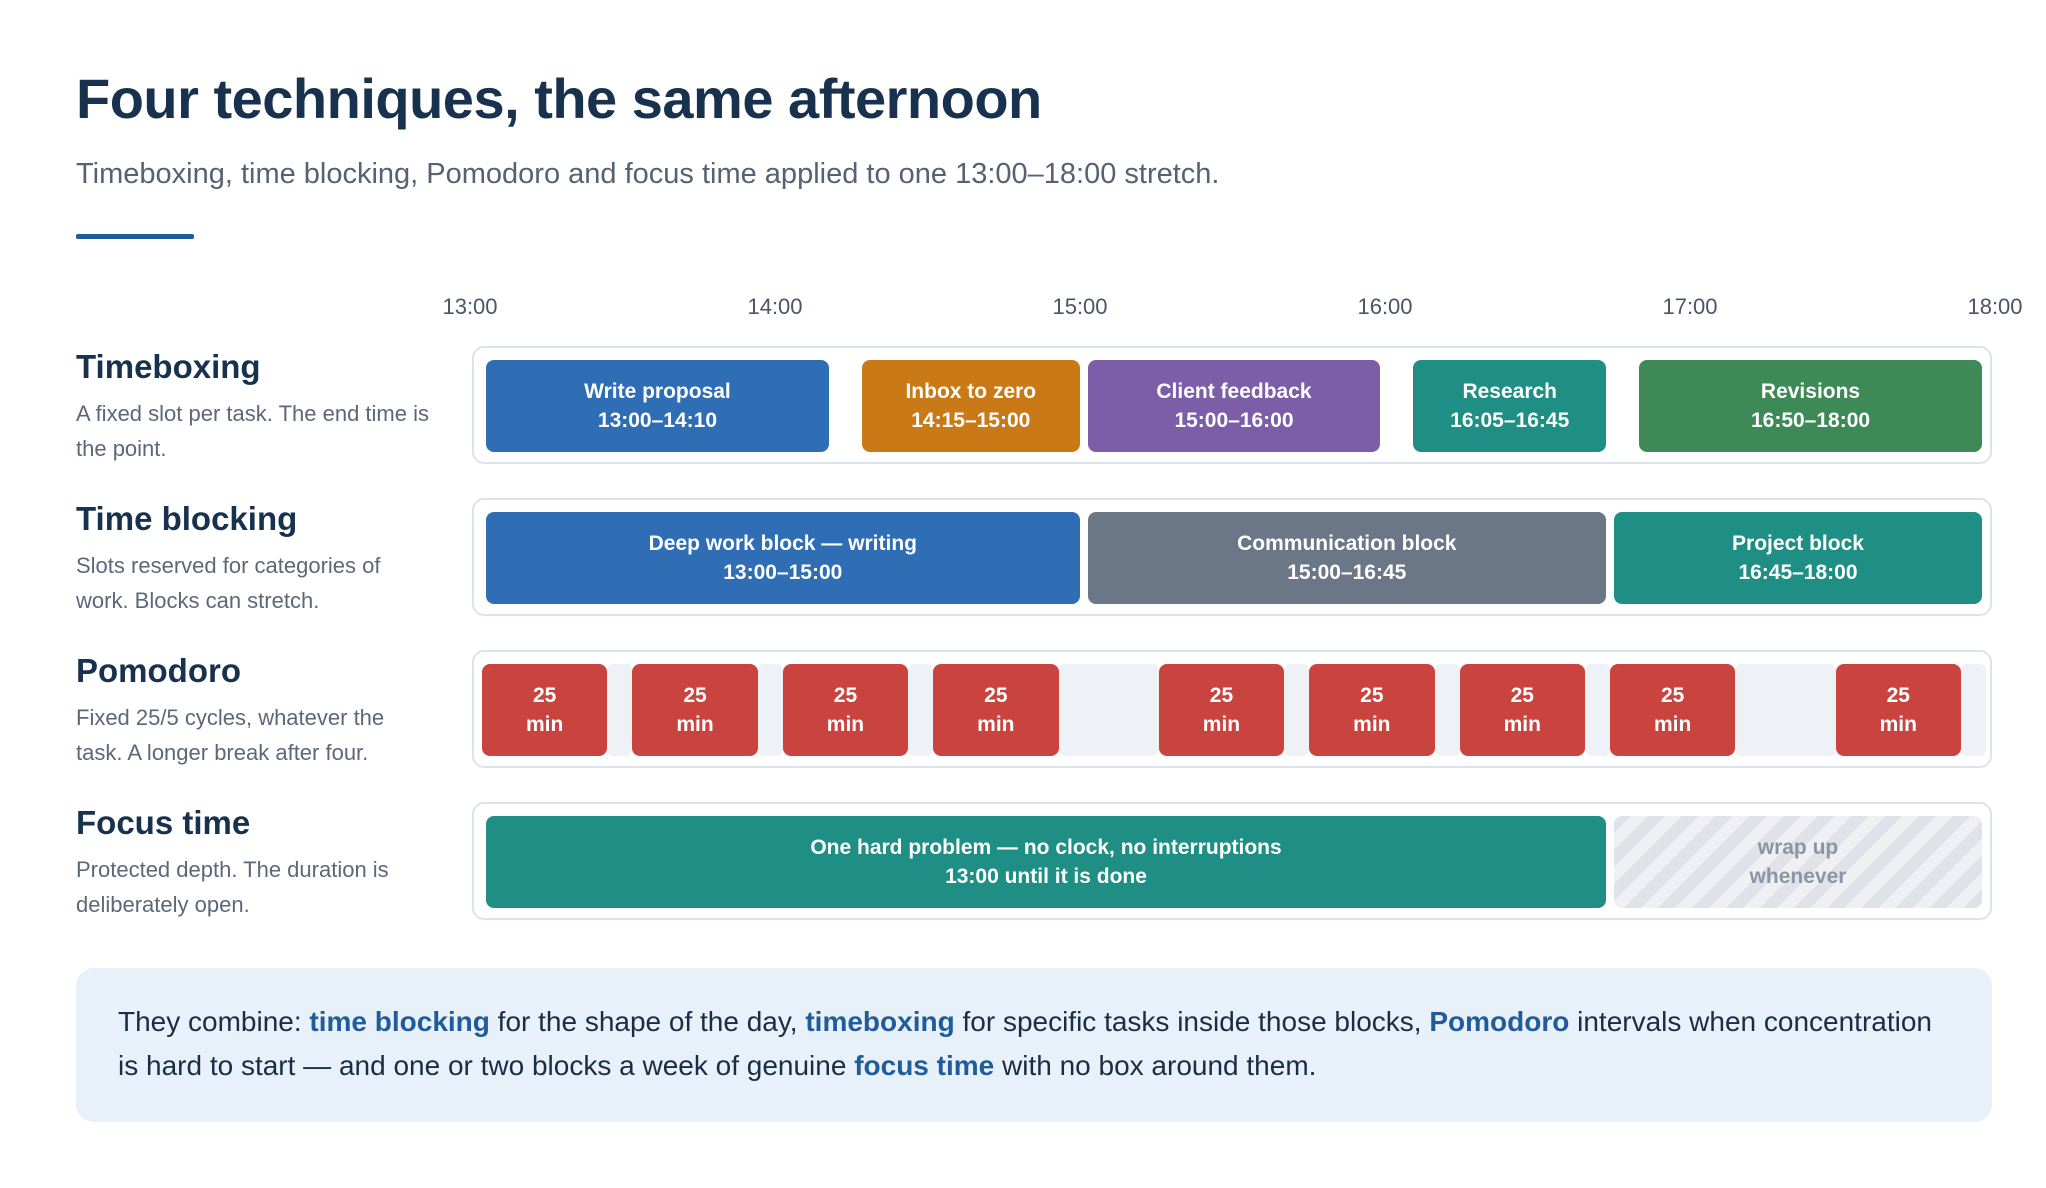 The width and height of the screenshot is (2046, 1188). What do you see at coordinates (971, 391) in the screenshot?
I see `timebox-block-label: Inbox to zero` at bounding box center [971, 391].